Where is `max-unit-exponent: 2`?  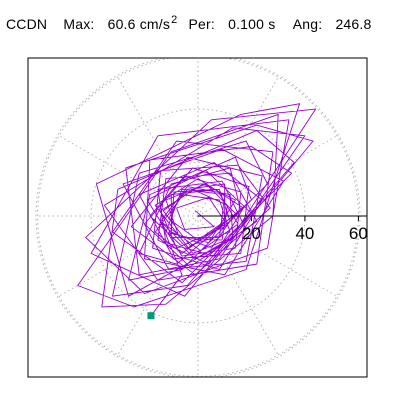
max-unit-exponent: 2 is located at coordinates (174, 20).